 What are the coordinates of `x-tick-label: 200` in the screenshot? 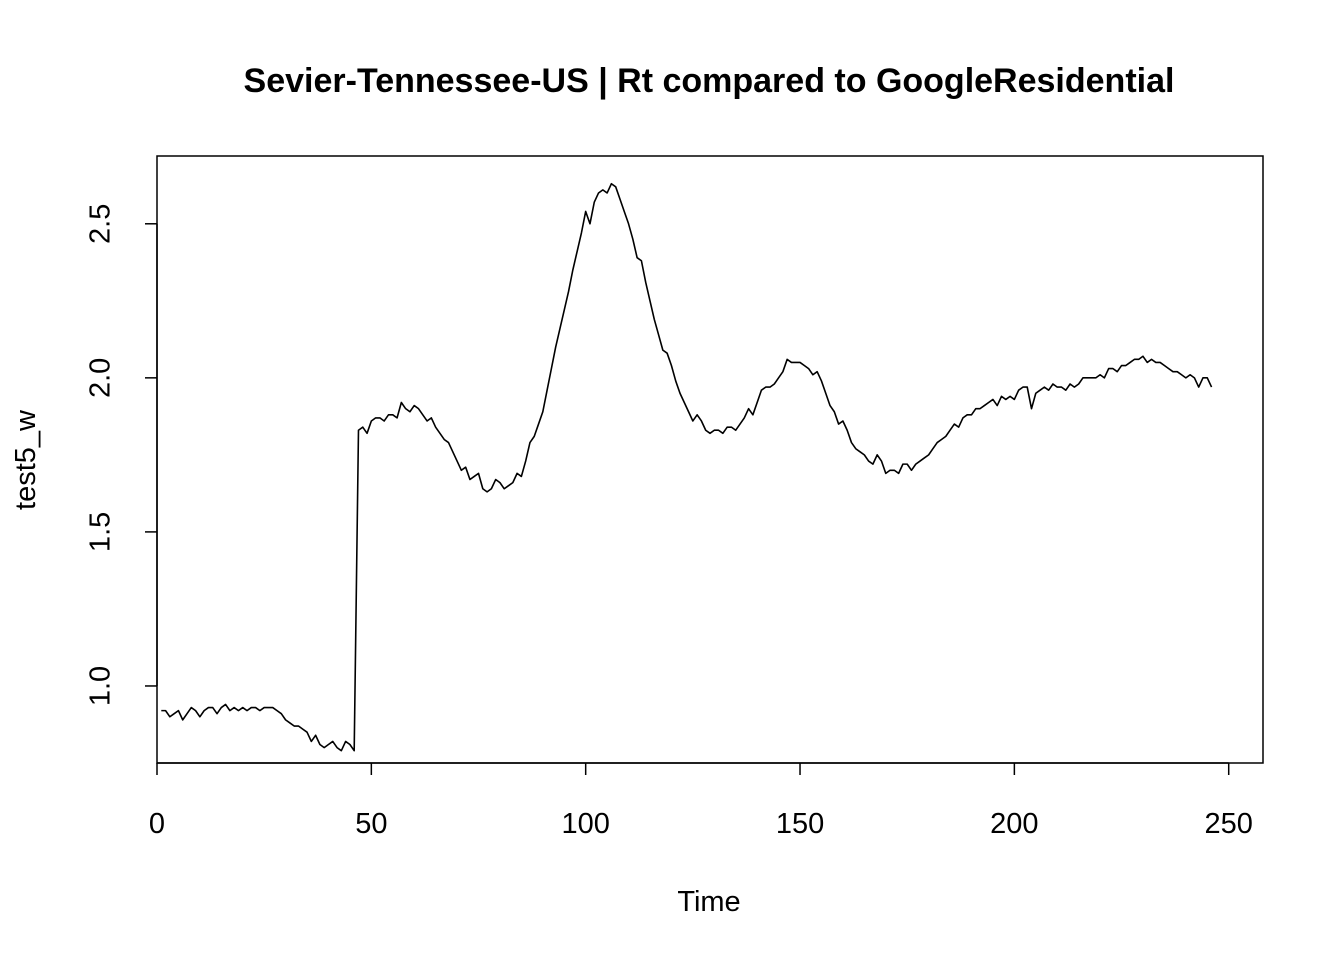 It's located at (1014, 824).